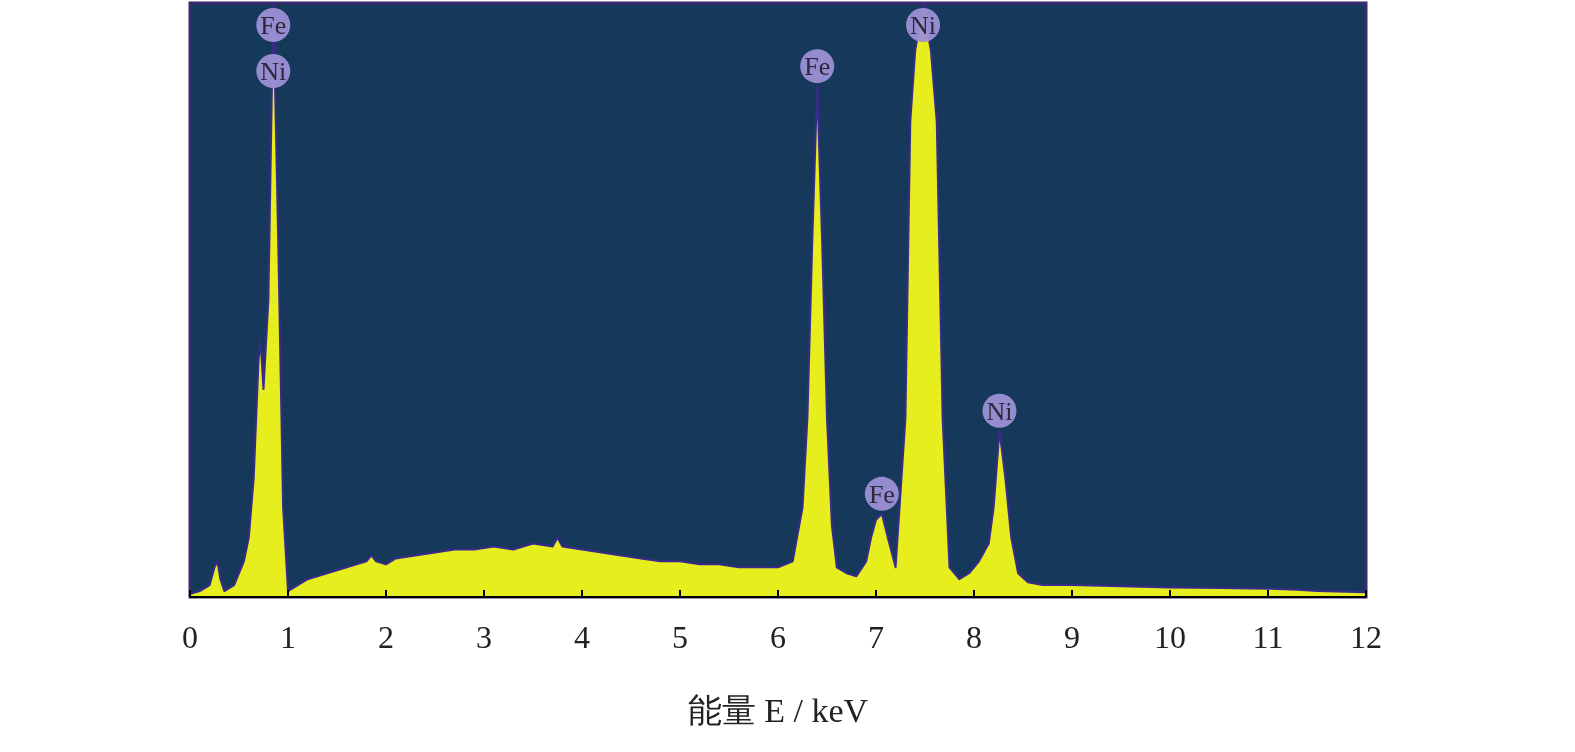  Describe the element at coordinates (680, 637) in the screenshot. I see `x-tick-label: 5` at that location.